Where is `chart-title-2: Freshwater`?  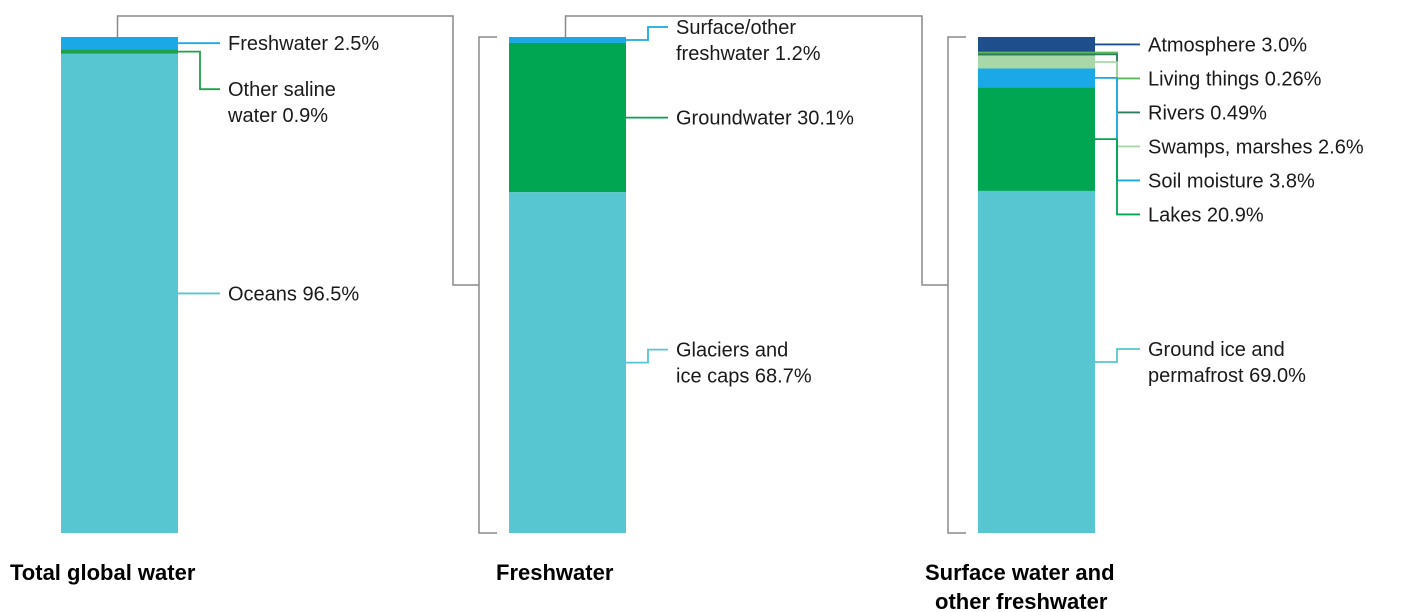 chart-title-2: Freshwater is located at coordinates (555, 572).